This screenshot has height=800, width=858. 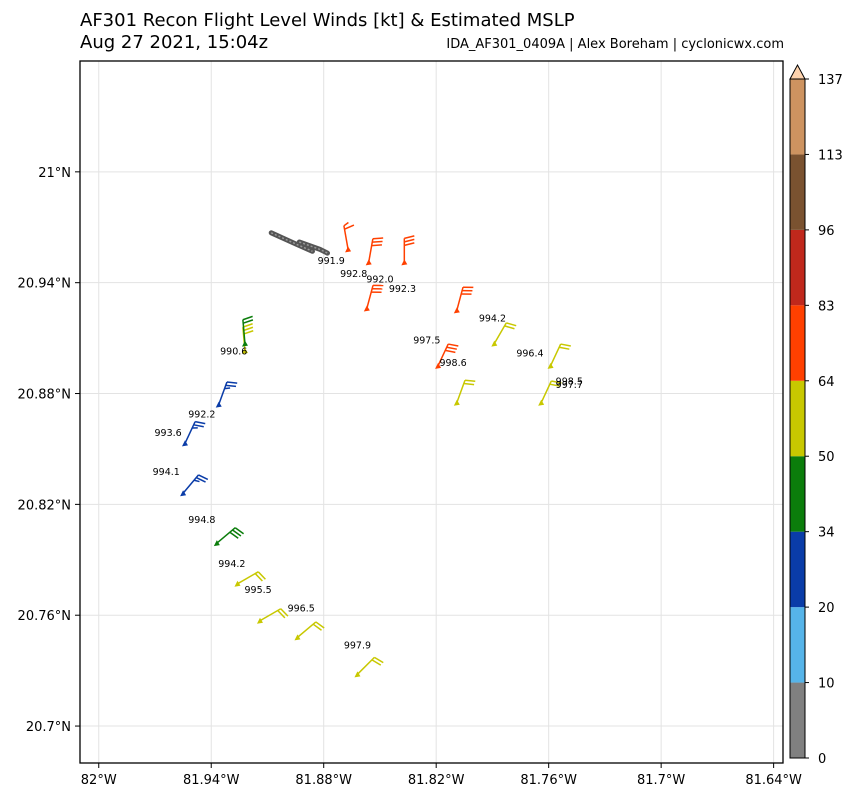 What do you see at coordinates (48, 727) in the screenshot?
I see `y-tick-label: 20.7°N` at bounding box center [48, 727].